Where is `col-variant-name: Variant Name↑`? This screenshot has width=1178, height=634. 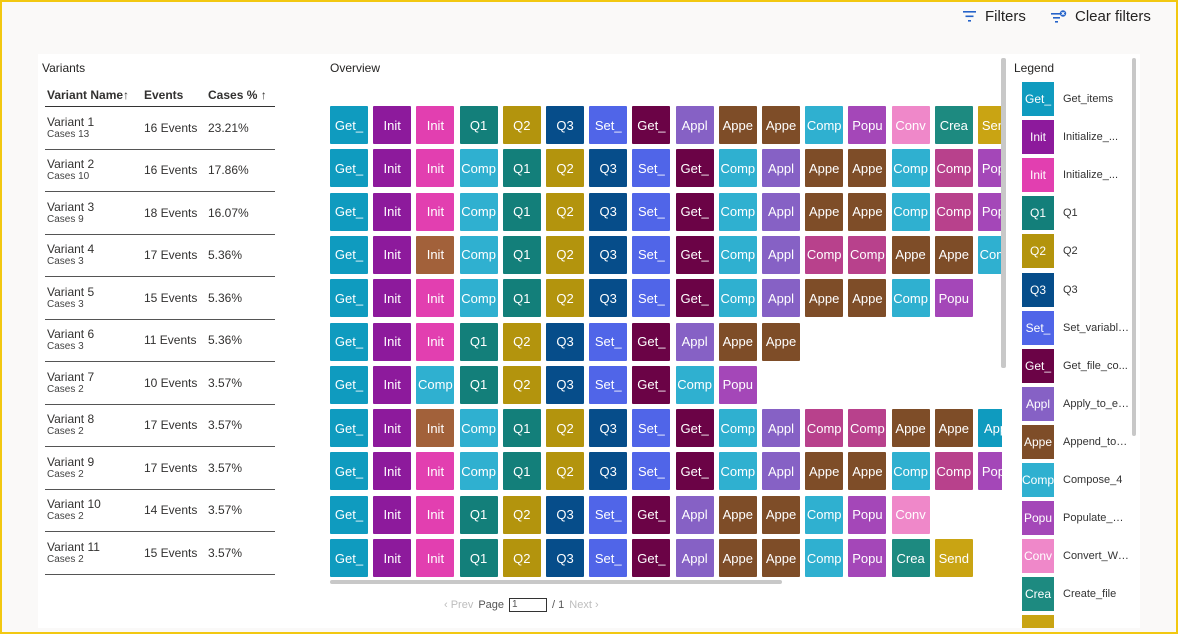
col-variant-name: Variant Name↑ is located at coordinates (94, 95).